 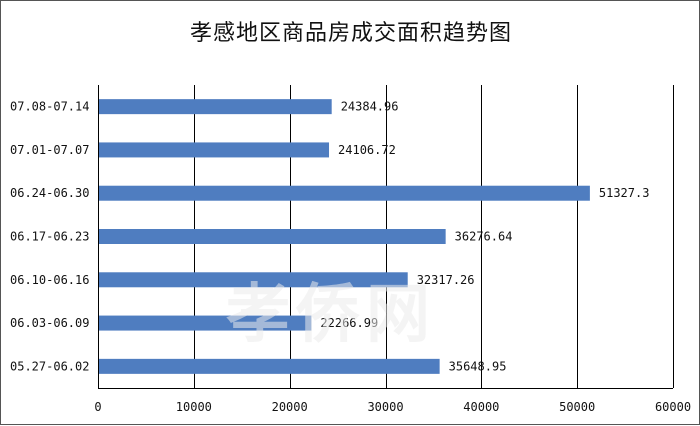 I want to click on x-tick-label: 0, so click(x=97, y=407).